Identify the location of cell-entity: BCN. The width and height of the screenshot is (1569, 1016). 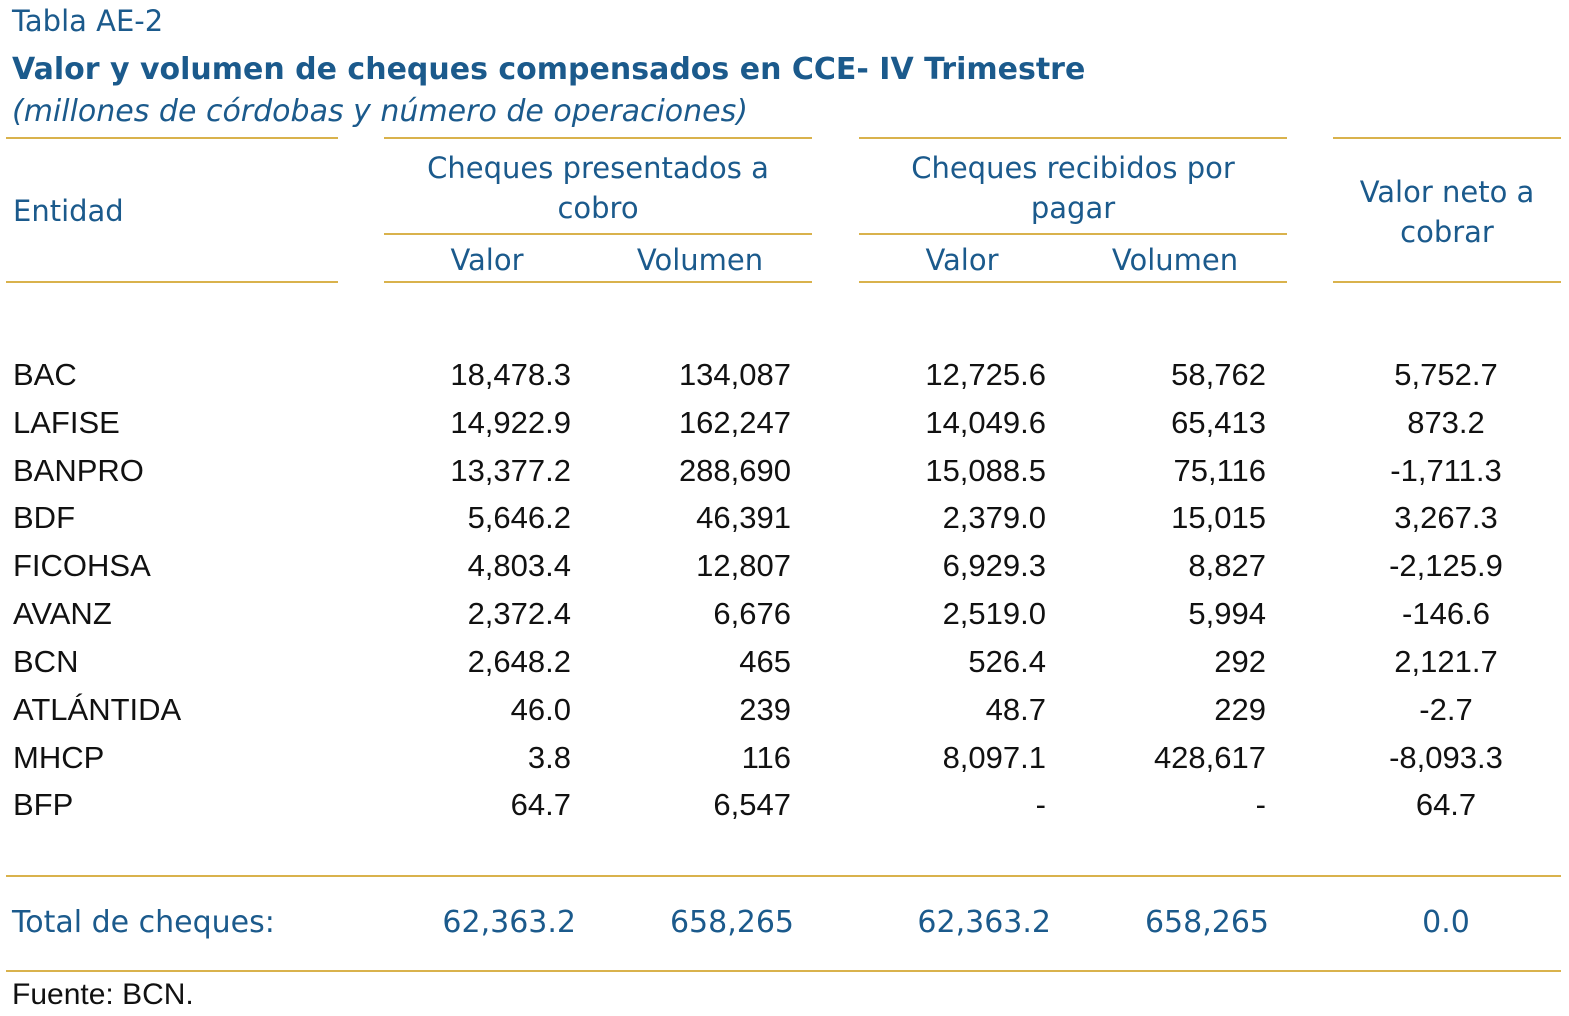
(46, 661).